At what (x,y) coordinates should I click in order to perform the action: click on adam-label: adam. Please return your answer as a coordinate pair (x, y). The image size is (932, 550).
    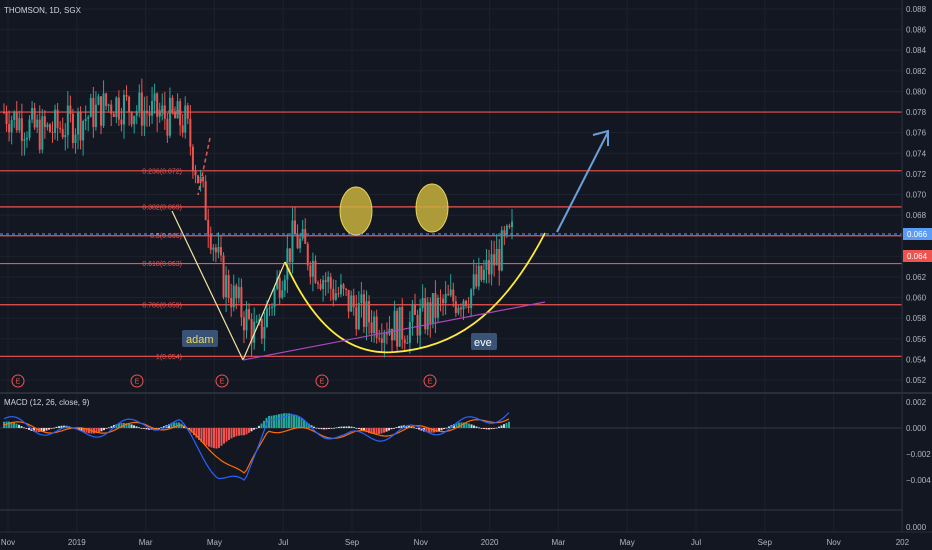
    Looking at the image, I should click on (200, 340).